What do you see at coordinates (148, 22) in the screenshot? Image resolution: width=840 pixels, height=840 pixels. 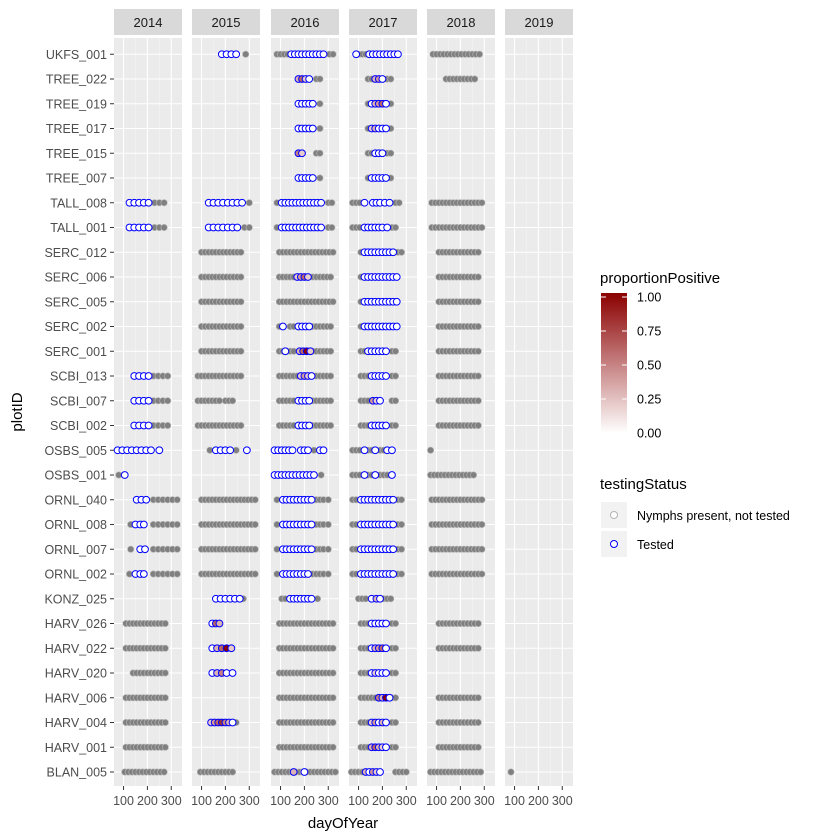 I see `facet-strip-label: 2014` at bounding box center [148, 22].